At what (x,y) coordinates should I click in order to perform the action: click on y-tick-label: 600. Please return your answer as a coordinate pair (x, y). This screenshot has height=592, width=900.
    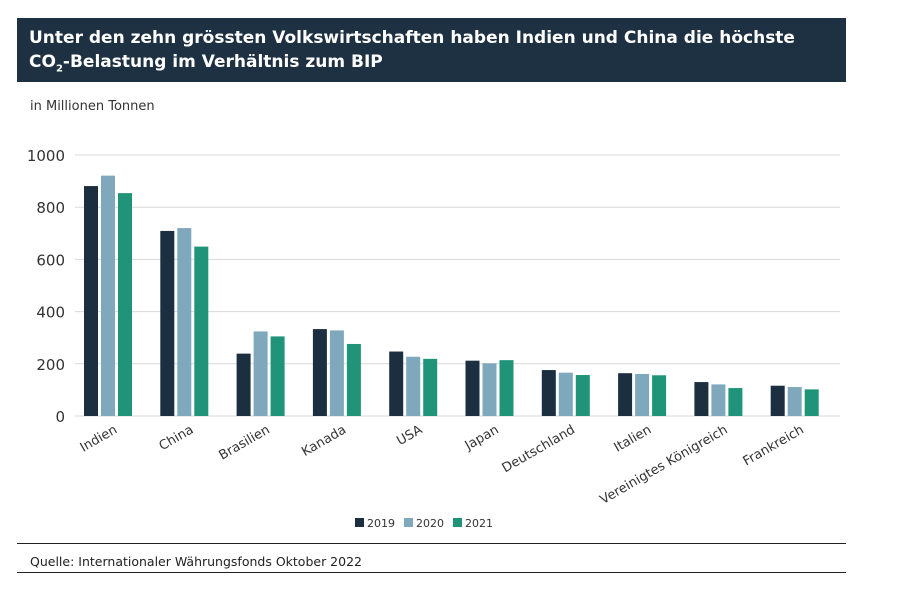
    Looking at the image, I should click on (50, 260).